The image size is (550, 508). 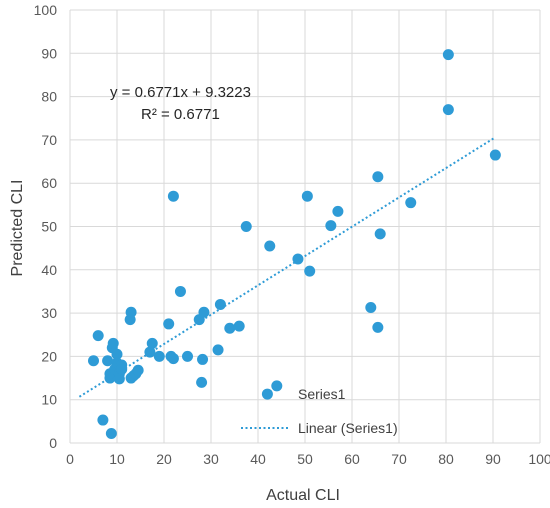 What do you see at coordinates (399, 459) in the screenshot?
I see `x-tick-label-70: 70` at bounding box center [399, 459].